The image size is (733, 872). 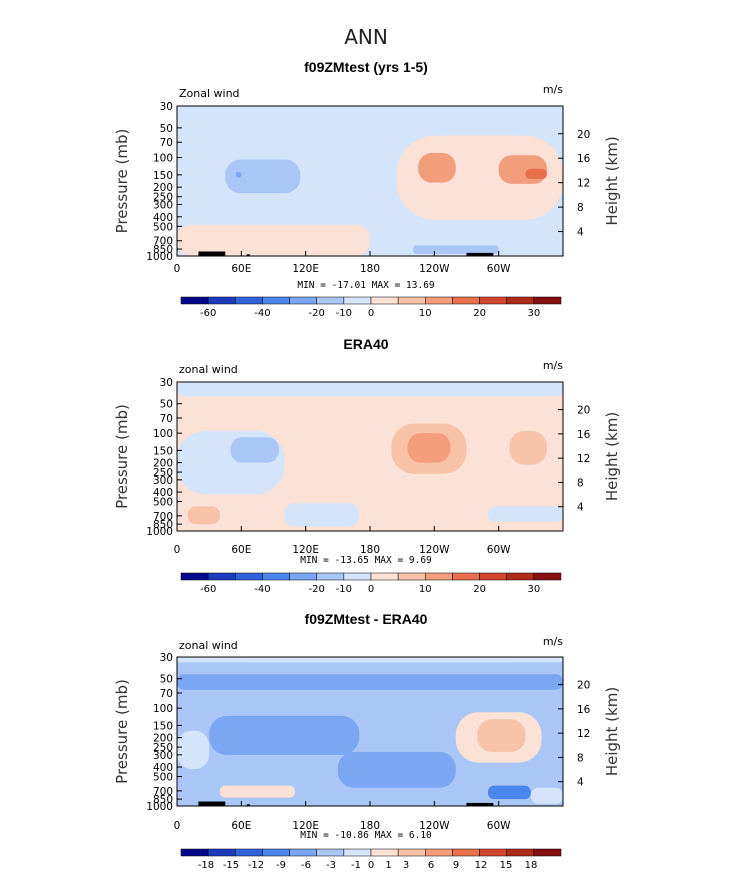 What do you see at coordinates (431, 865) in the screenshot?
I see `colorbar-label: 6` at bounding box center [431, 865].